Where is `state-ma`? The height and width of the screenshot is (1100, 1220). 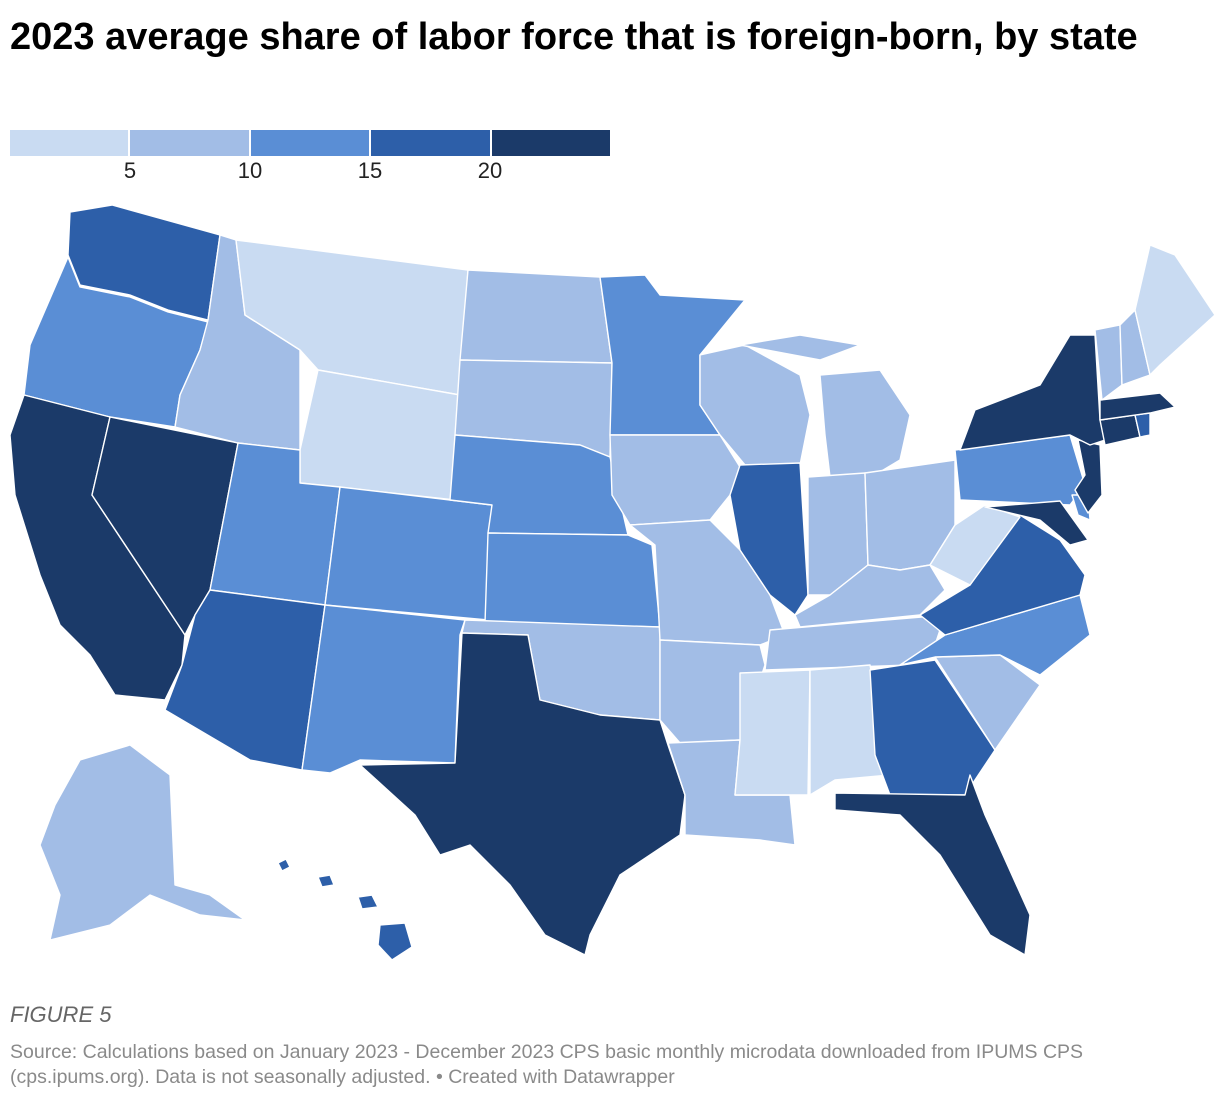 state-ma is located at coordinates (1137, 406).